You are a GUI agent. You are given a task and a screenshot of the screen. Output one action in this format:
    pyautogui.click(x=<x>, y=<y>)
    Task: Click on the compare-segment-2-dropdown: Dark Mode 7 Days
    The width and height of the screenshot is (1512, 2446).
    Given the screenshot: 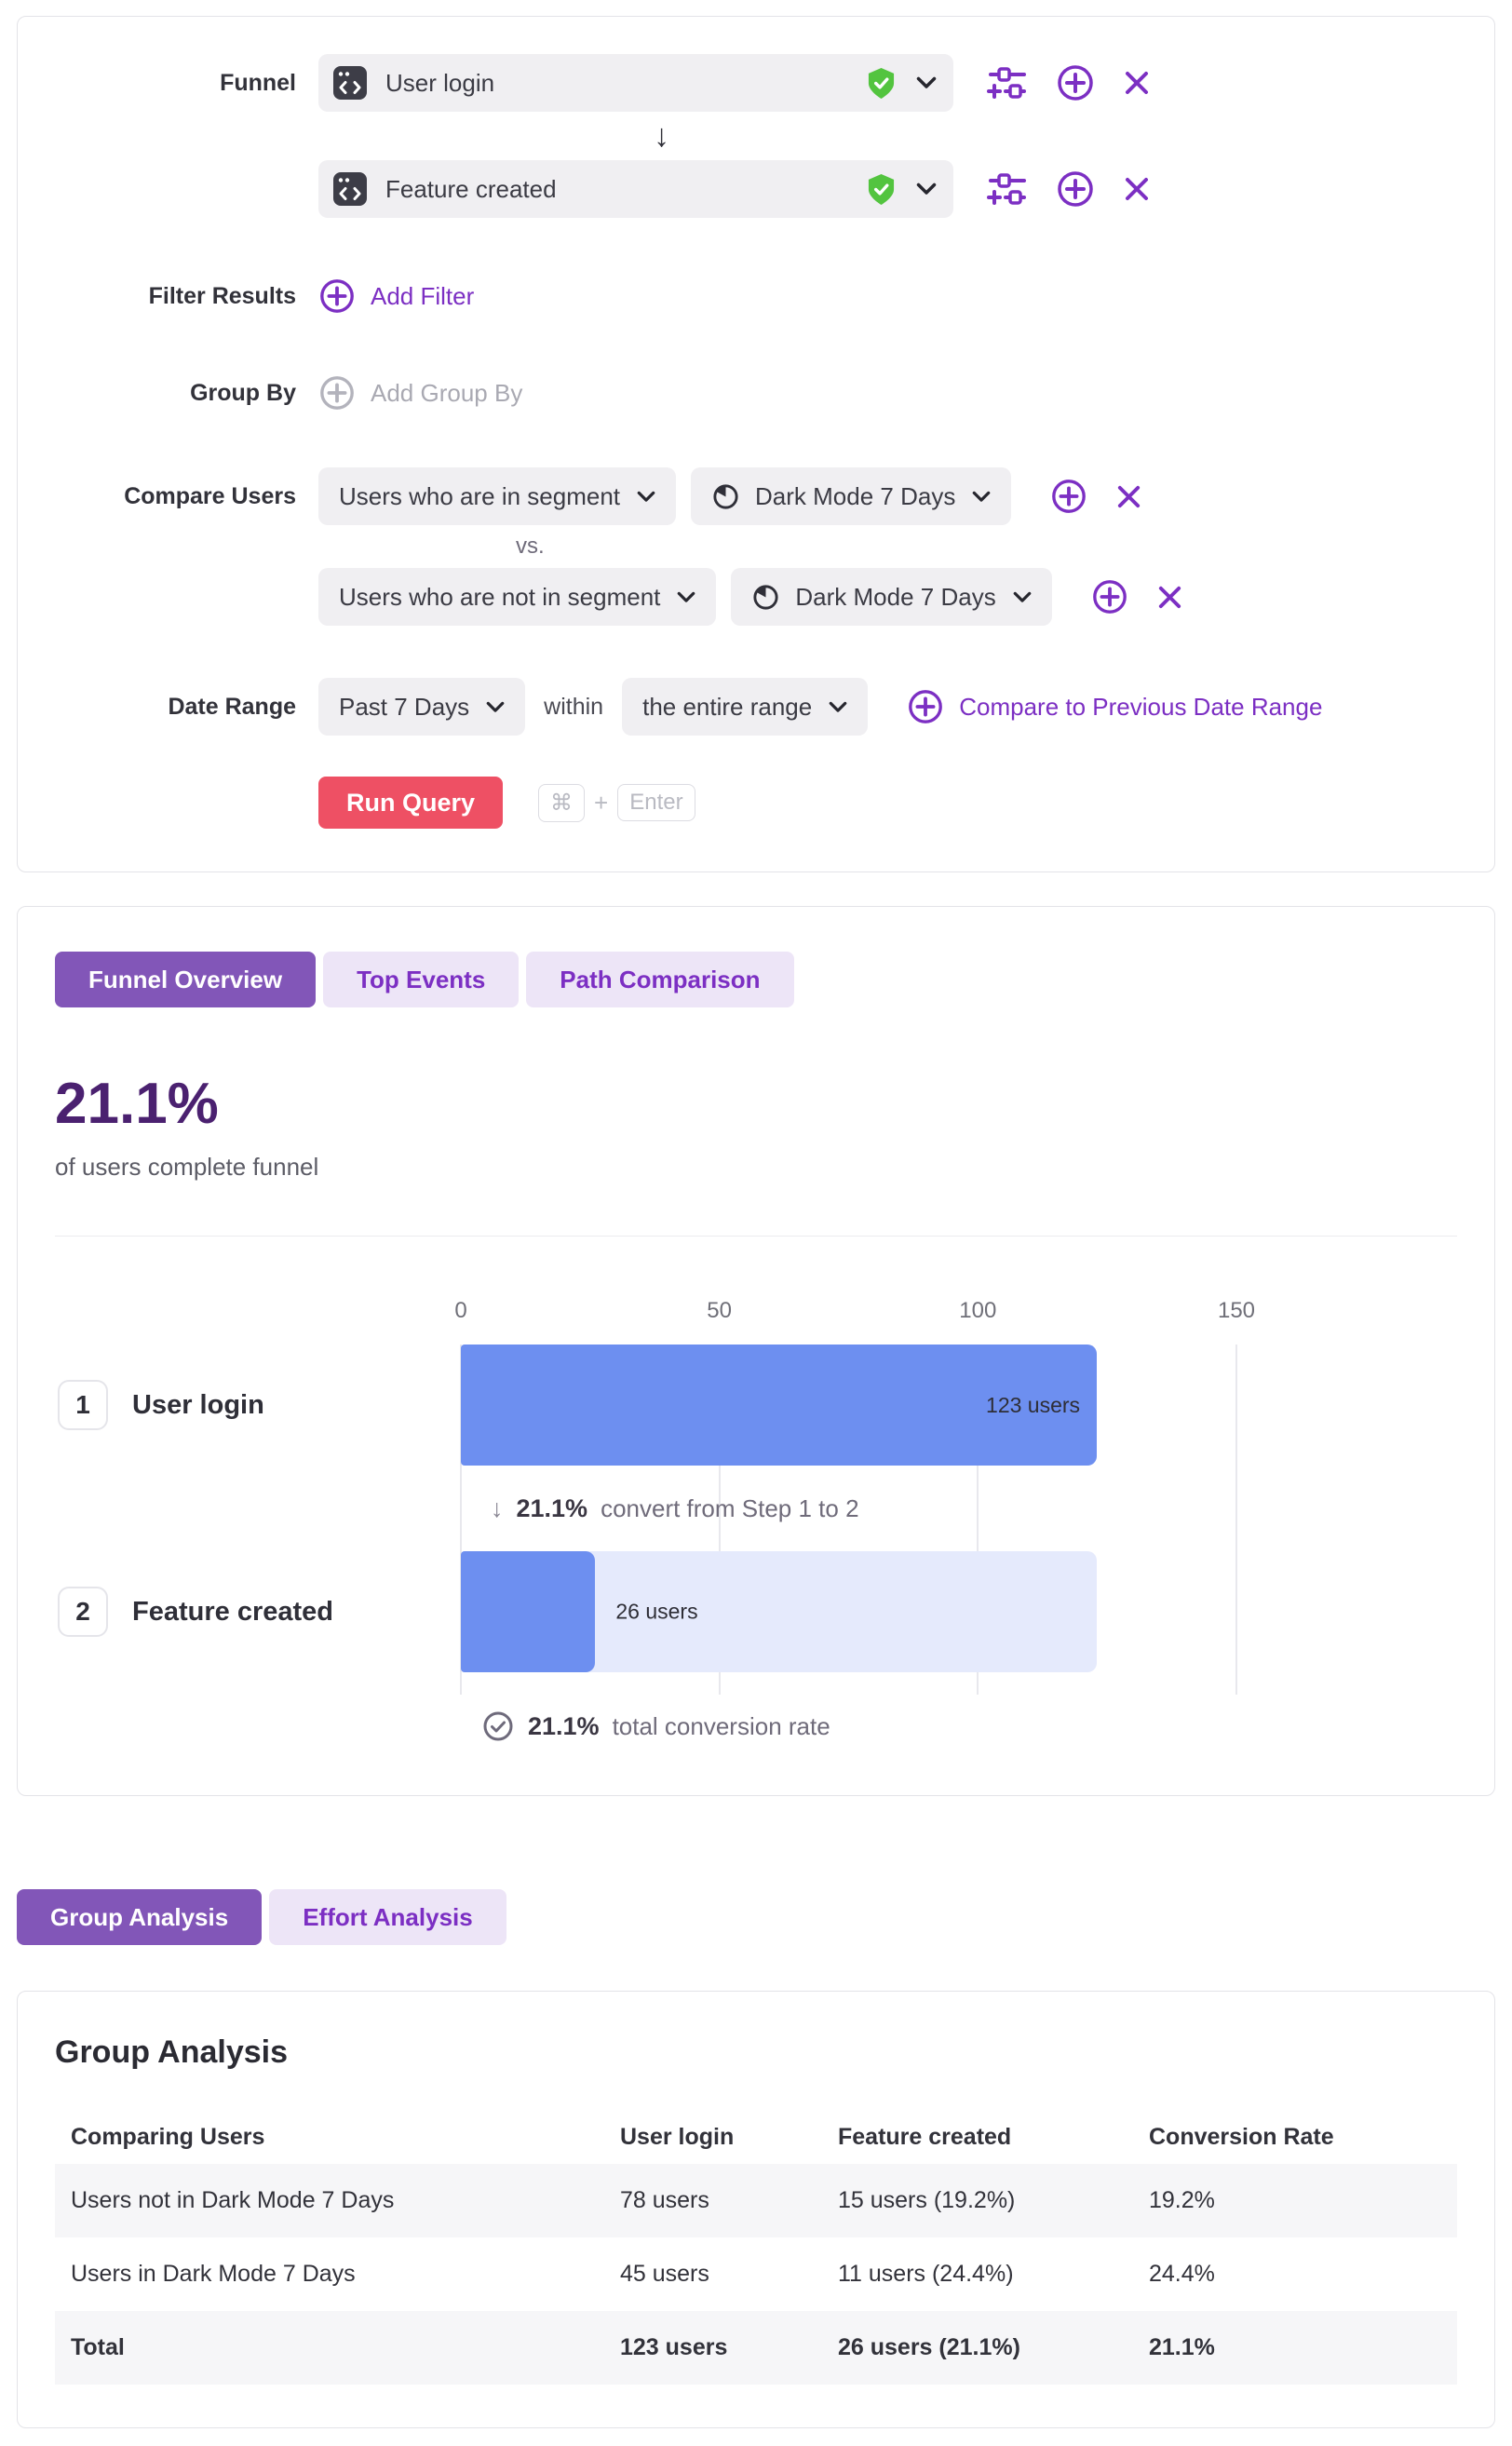 What is the action you would take?
    pyautogui.click(x=892, y=597)
    